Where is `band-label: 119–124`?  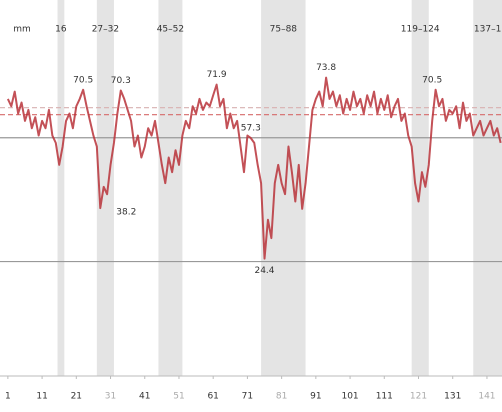
band-label: 119–124 is located at coordinates (420, 30).